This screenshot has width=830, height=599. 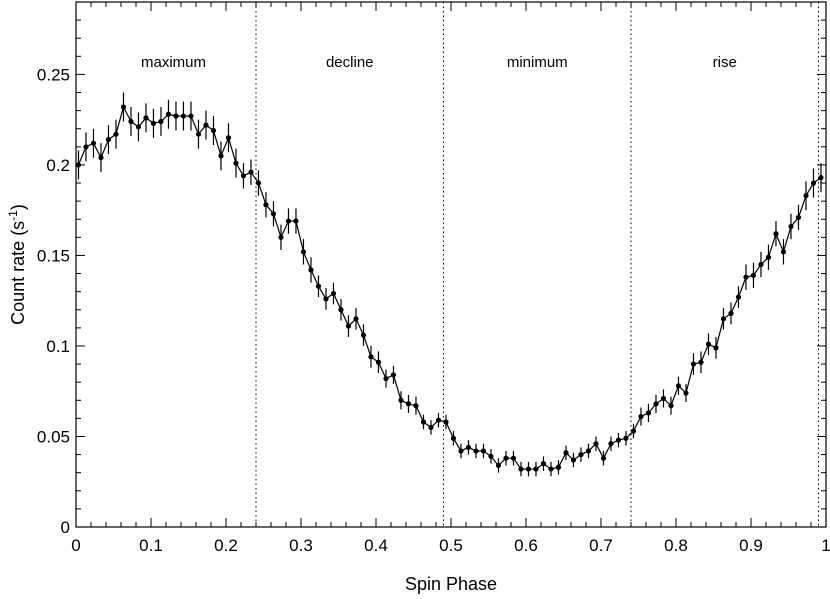 I want to click on region-label-minimum: minimum, so click(x=537, y=62).